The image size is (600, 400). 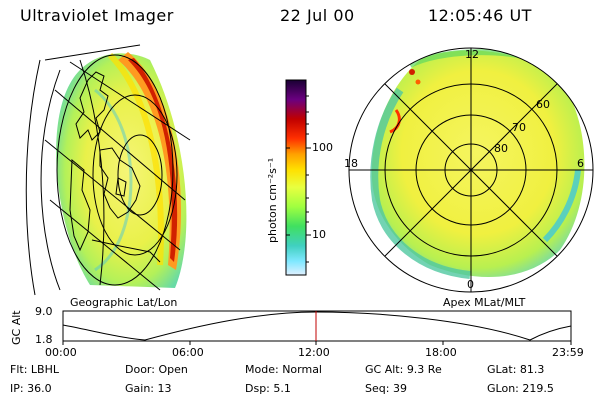 I want to click on info-gain-val: 13, so click(x=164, y=388).